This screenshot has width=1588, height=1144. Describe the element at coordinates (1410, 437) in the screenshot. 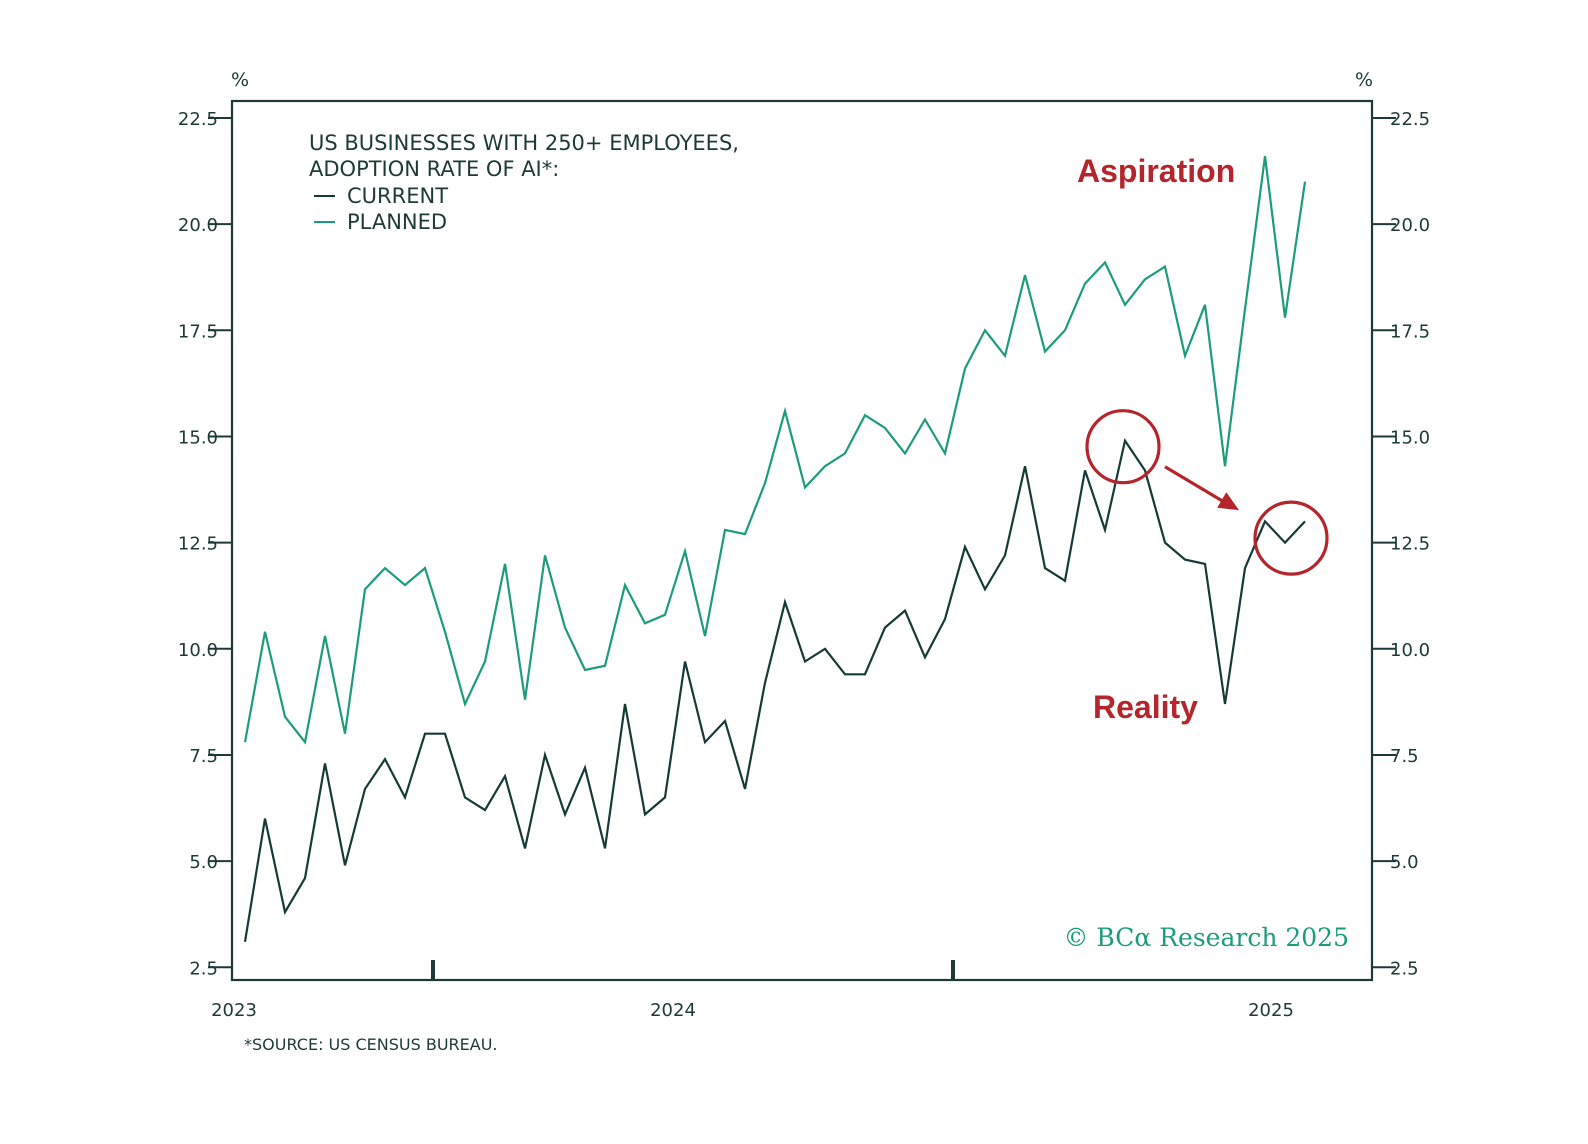

I see `y-tick-label-right: 15.0` at that location.